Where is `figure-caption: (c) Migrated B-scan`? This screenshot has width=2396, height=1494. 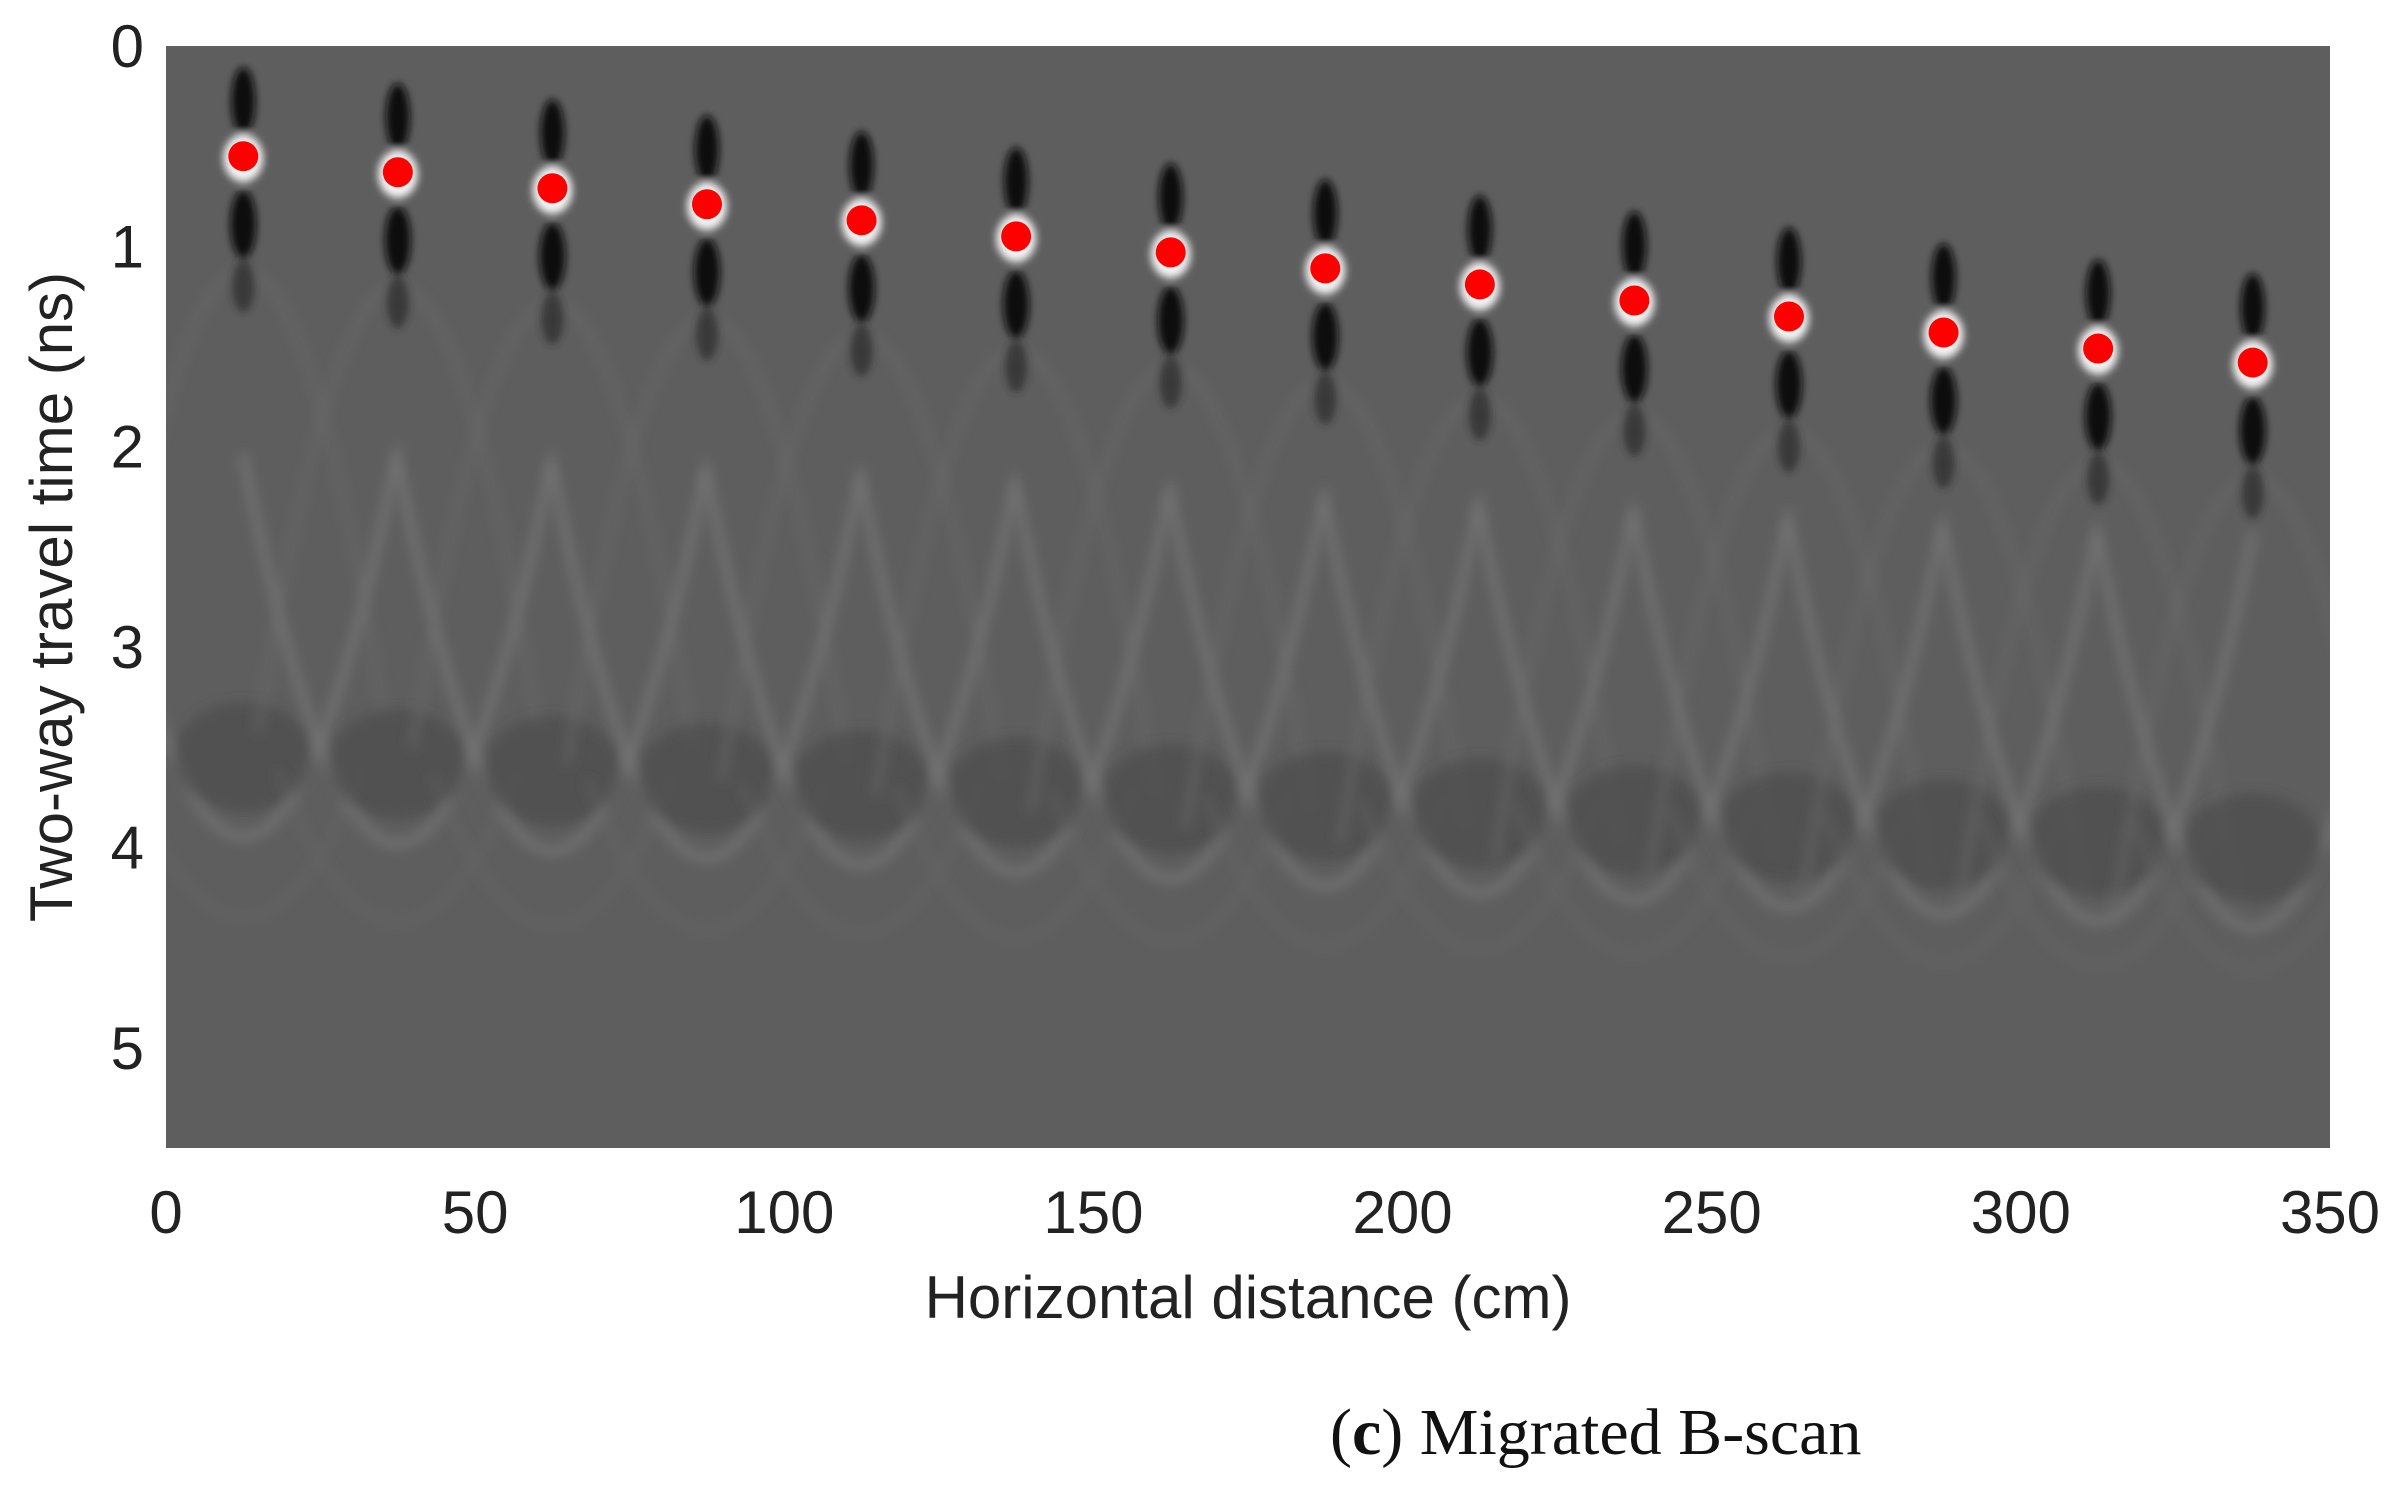 figure-caption: (c) Migrated B-scan is located at coordinates (1595, 1433).